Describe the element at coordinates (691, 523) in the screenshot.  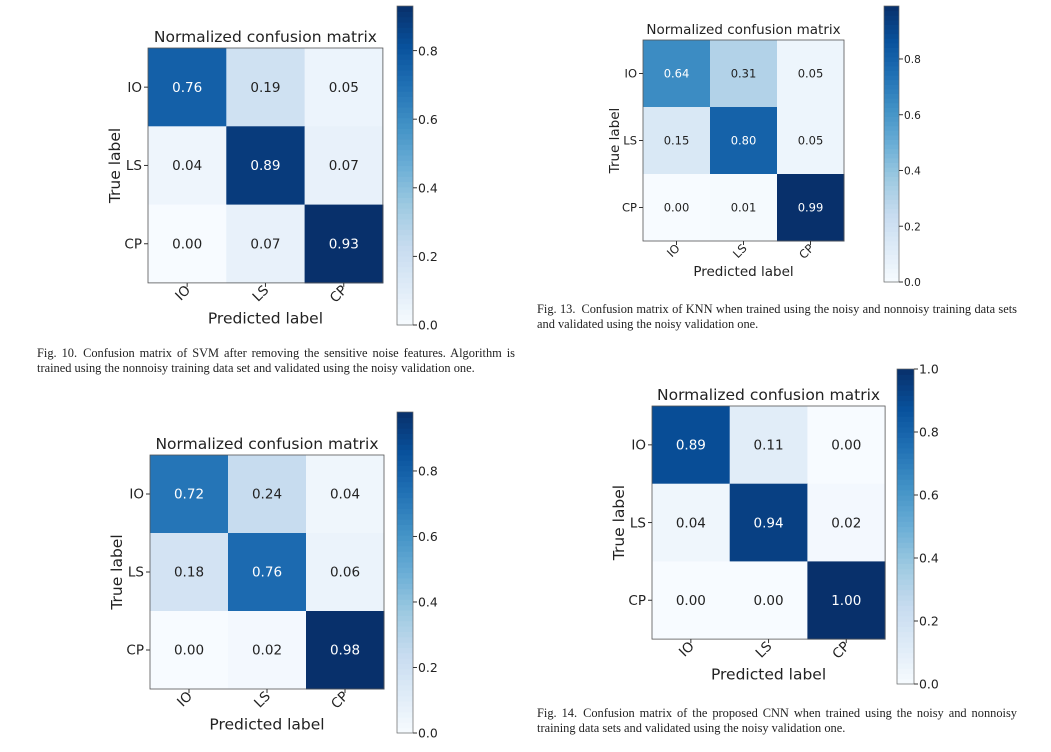
I see `cell-value-label: 0.04` at that location.